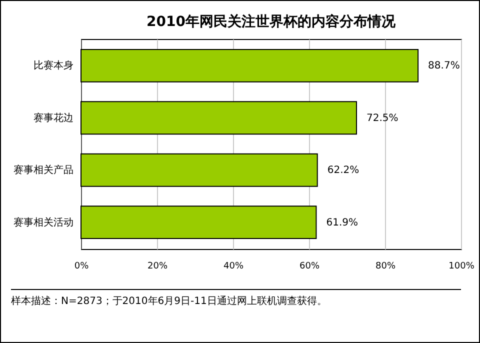  What do you see at coordinates (343, 170) in the screenshot?
I see `data-label: 62.2%` at bounding box center [343, 170].